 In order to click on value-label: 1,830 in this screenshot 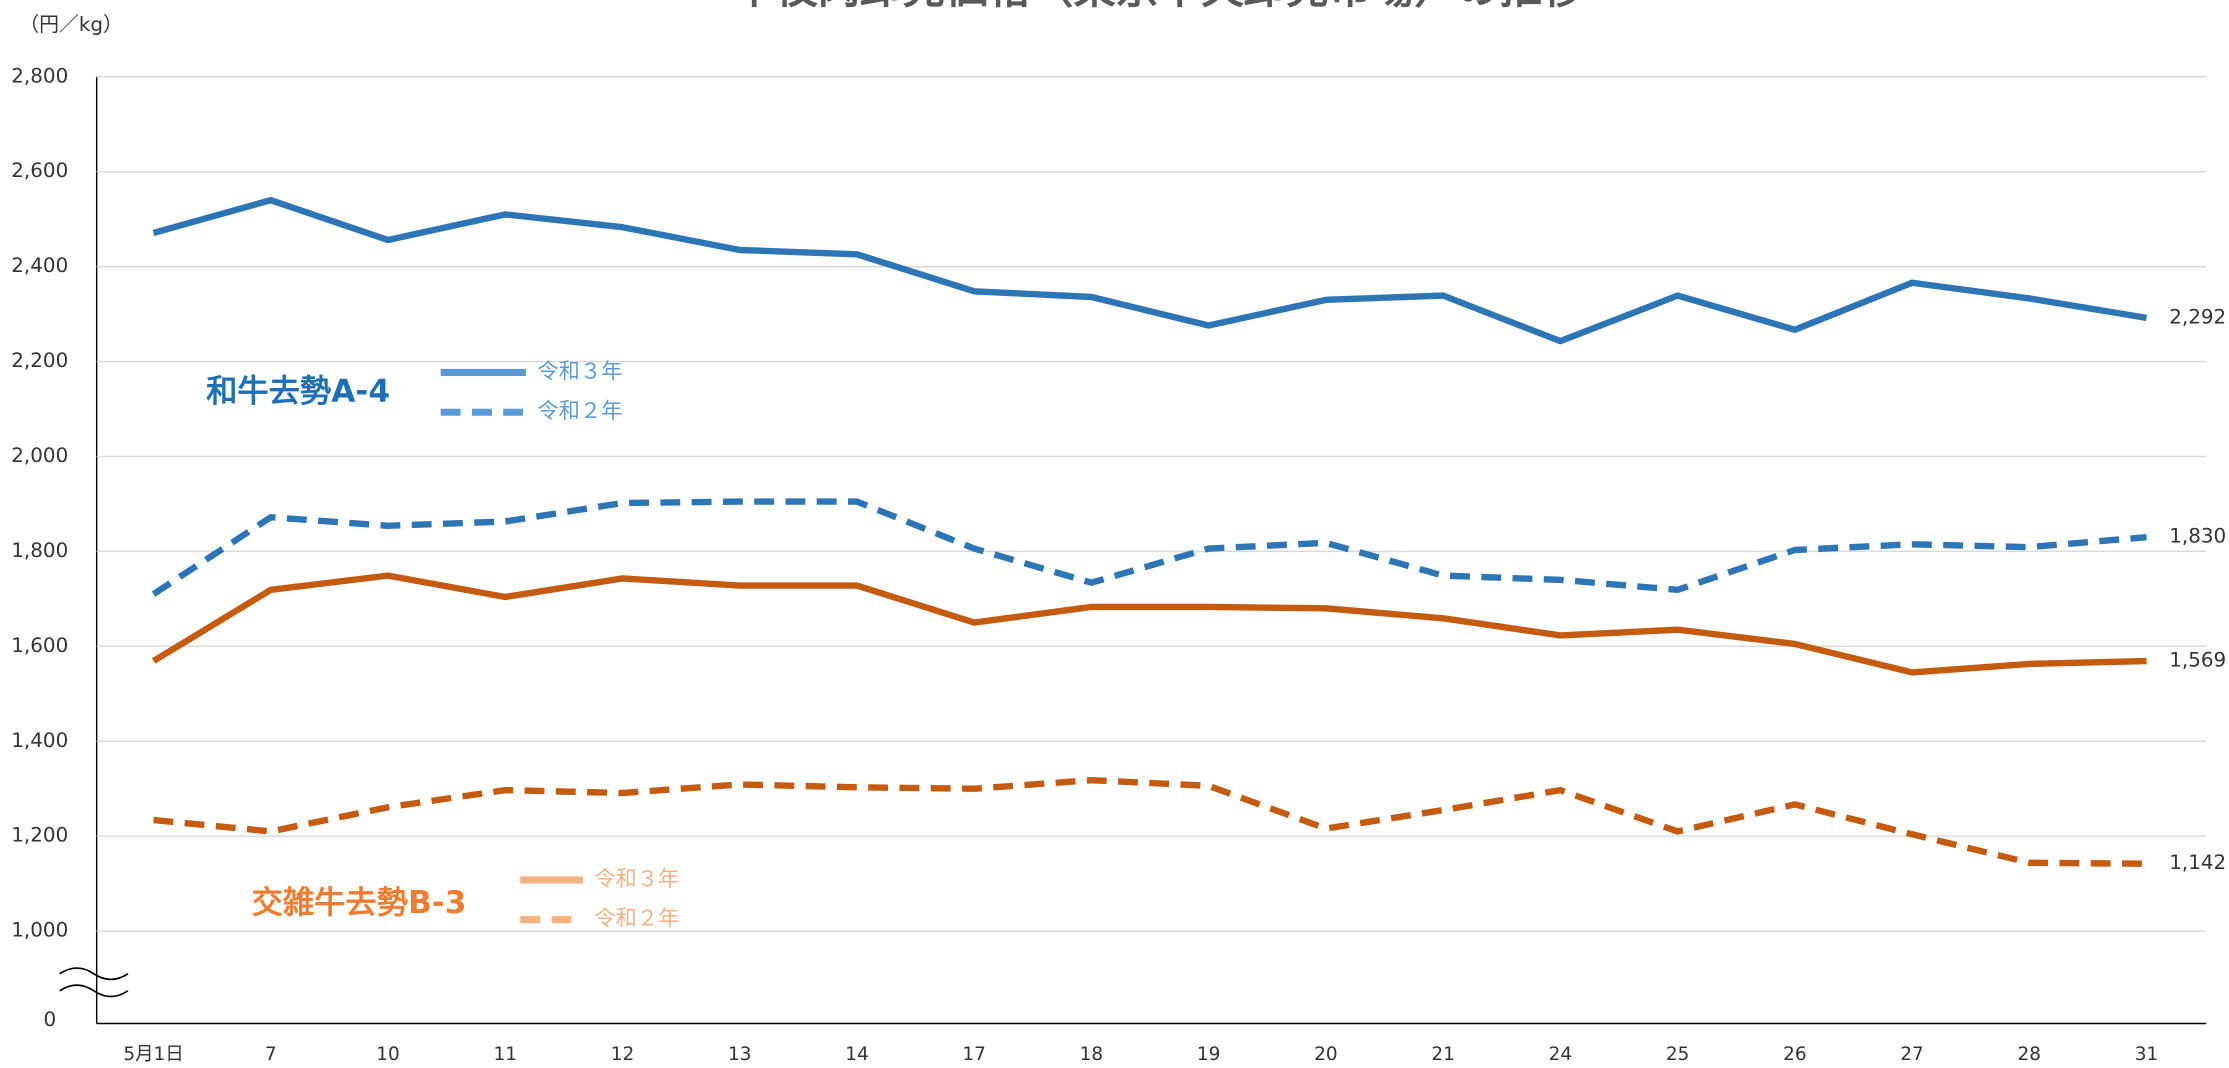, I will do `click(2197, 536)`.